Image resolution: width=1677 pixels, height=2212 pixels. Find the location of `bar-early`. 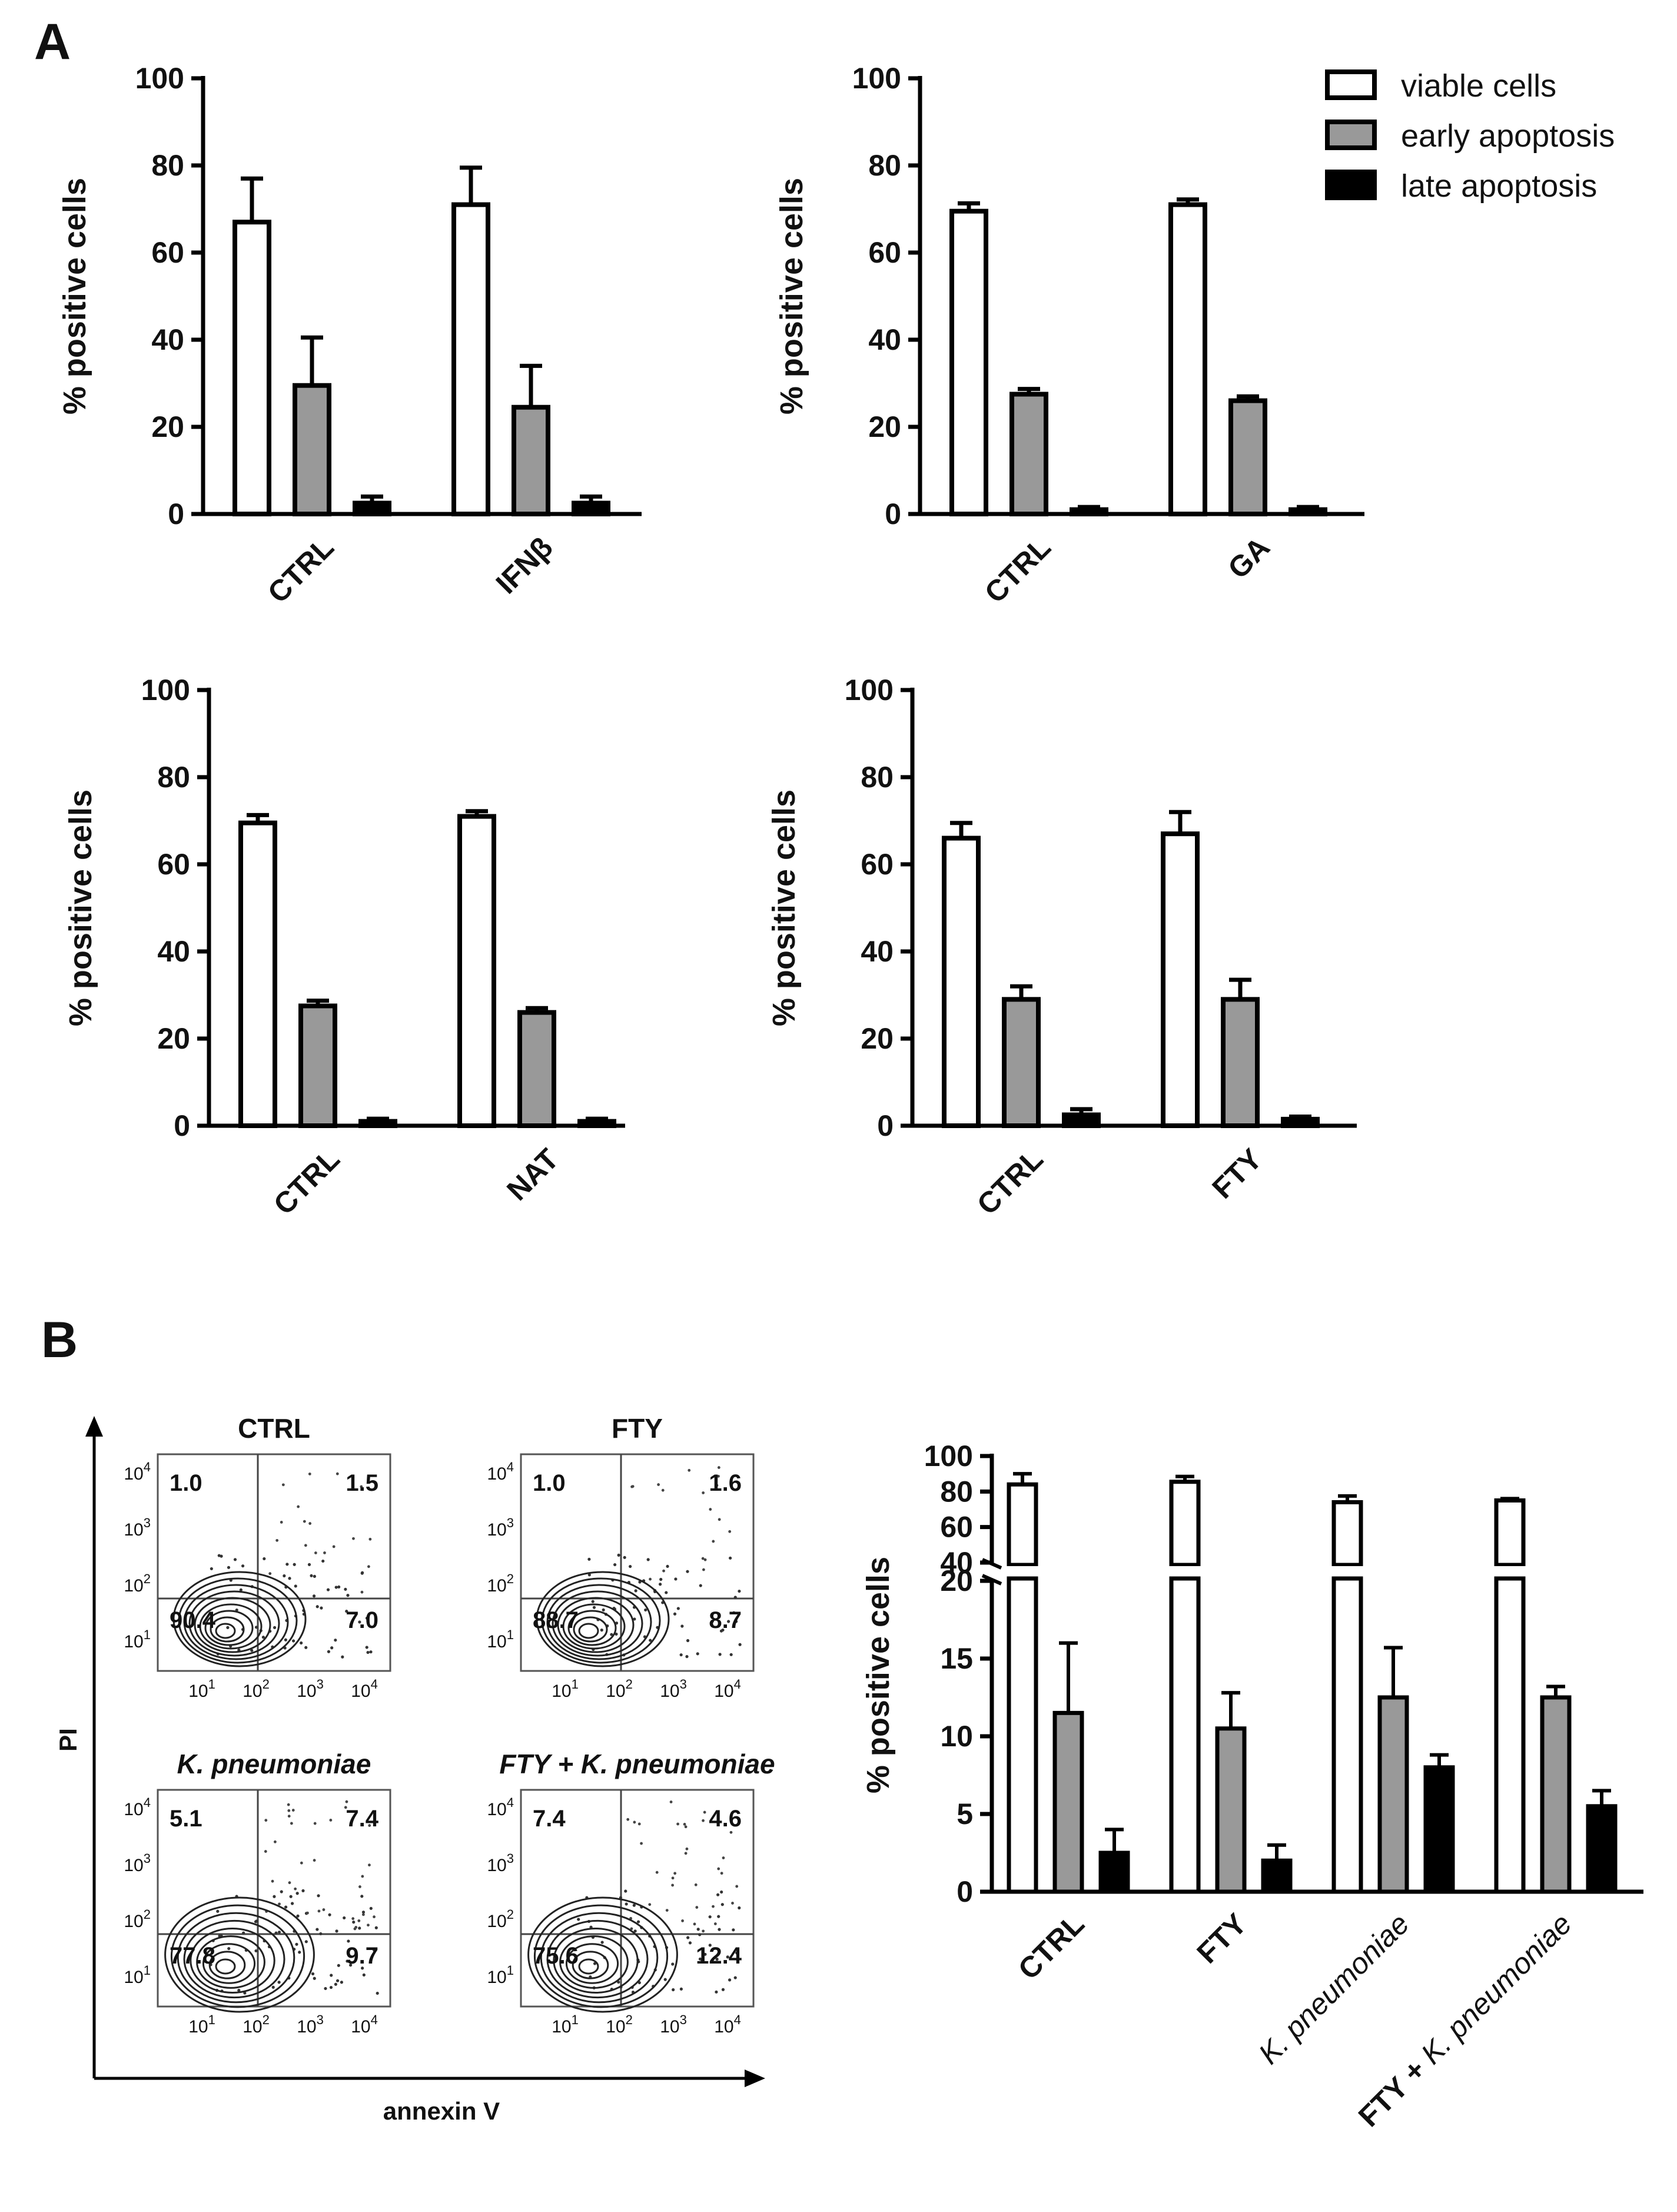

bar-early is located at coordinates (1231, 1810).